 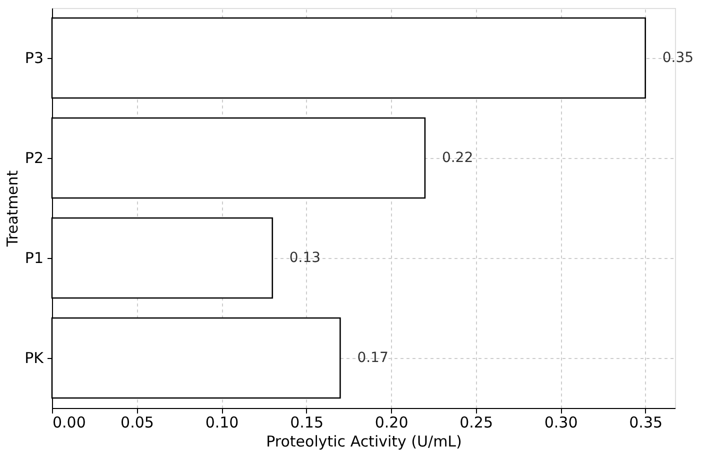 I want to click on data-label: 0.35, so click(x=678, y=58).